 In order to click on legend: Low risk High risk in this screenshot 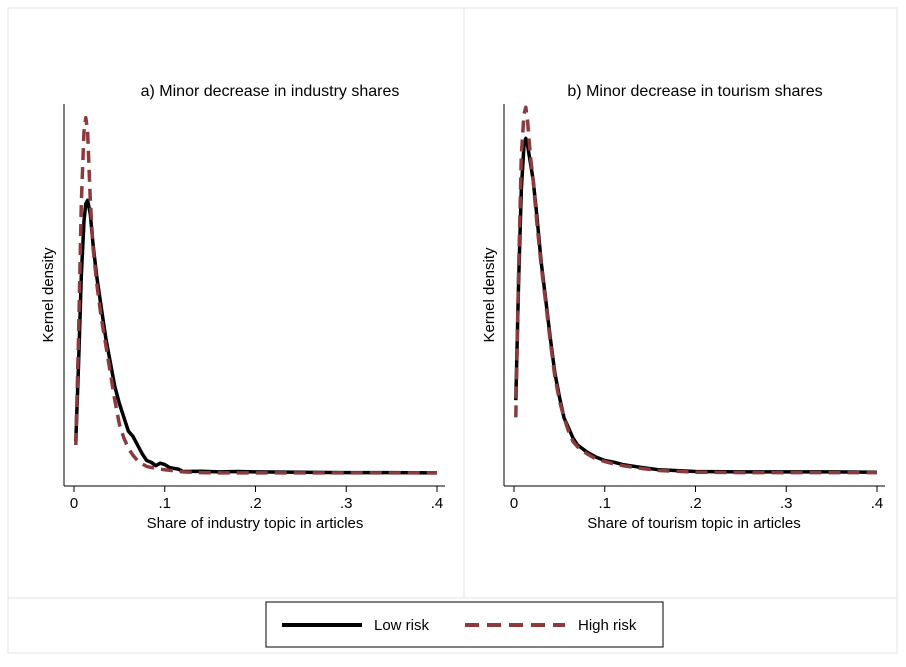, I will do `click(464, 624)`.